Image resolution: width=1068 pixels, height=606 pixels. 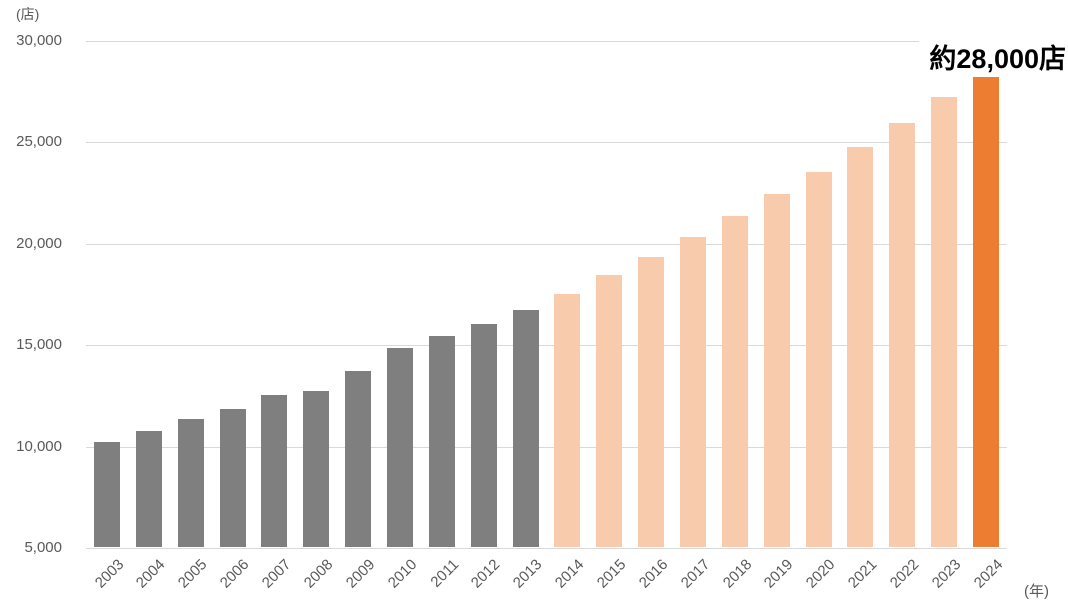 What do you see at coordinates (818, 359) in the screenshot?
I see `bar-2020` at bounding box center [818, 359].